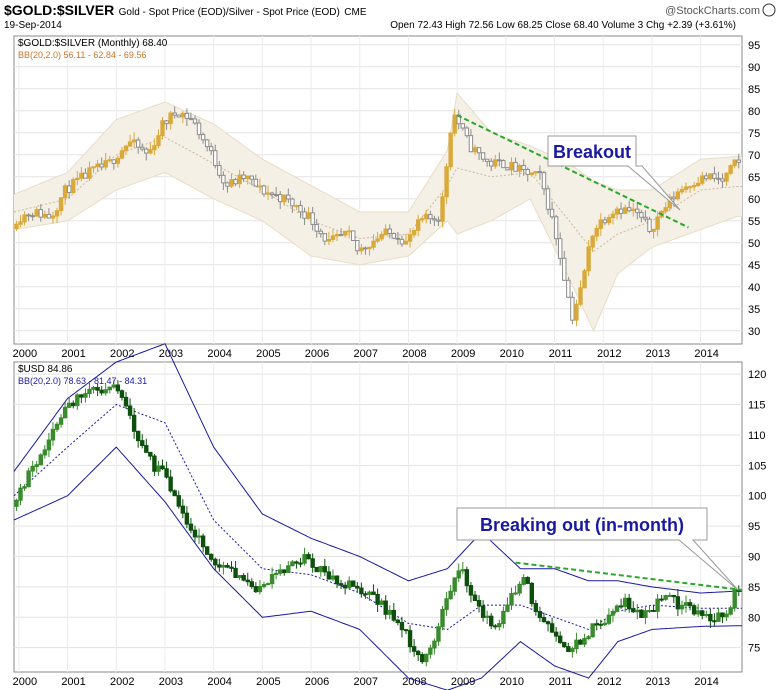  Describe the element at coordinates (73, 354) in the screenshot. I see `x-tick-label: 2001` at that location.